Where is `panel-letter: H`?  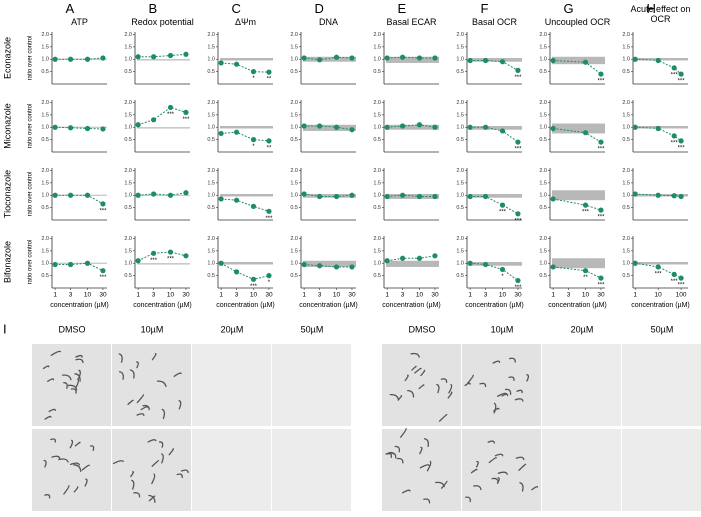
panel-letter: H is located at coordinates (651, 8).